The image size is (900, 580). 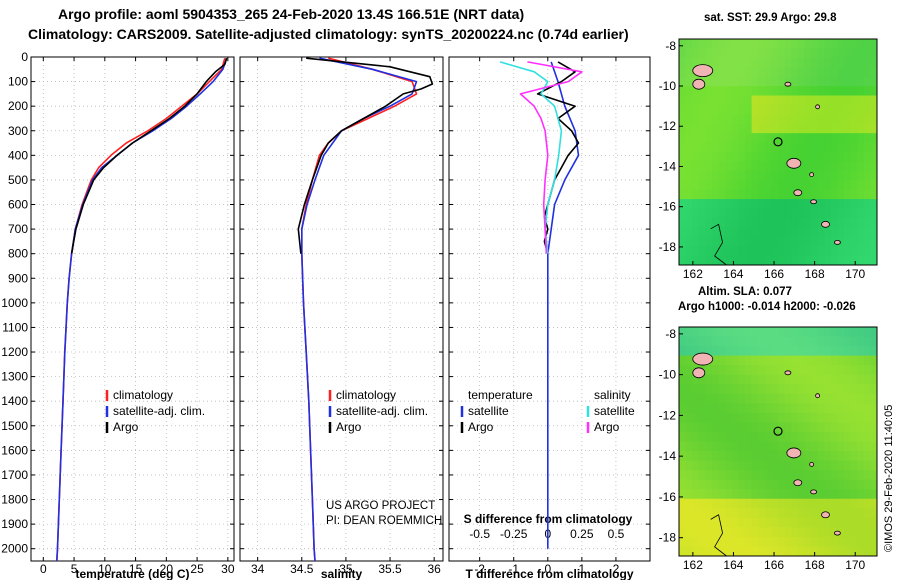 I want to click on island, so click(x=798, y=193).